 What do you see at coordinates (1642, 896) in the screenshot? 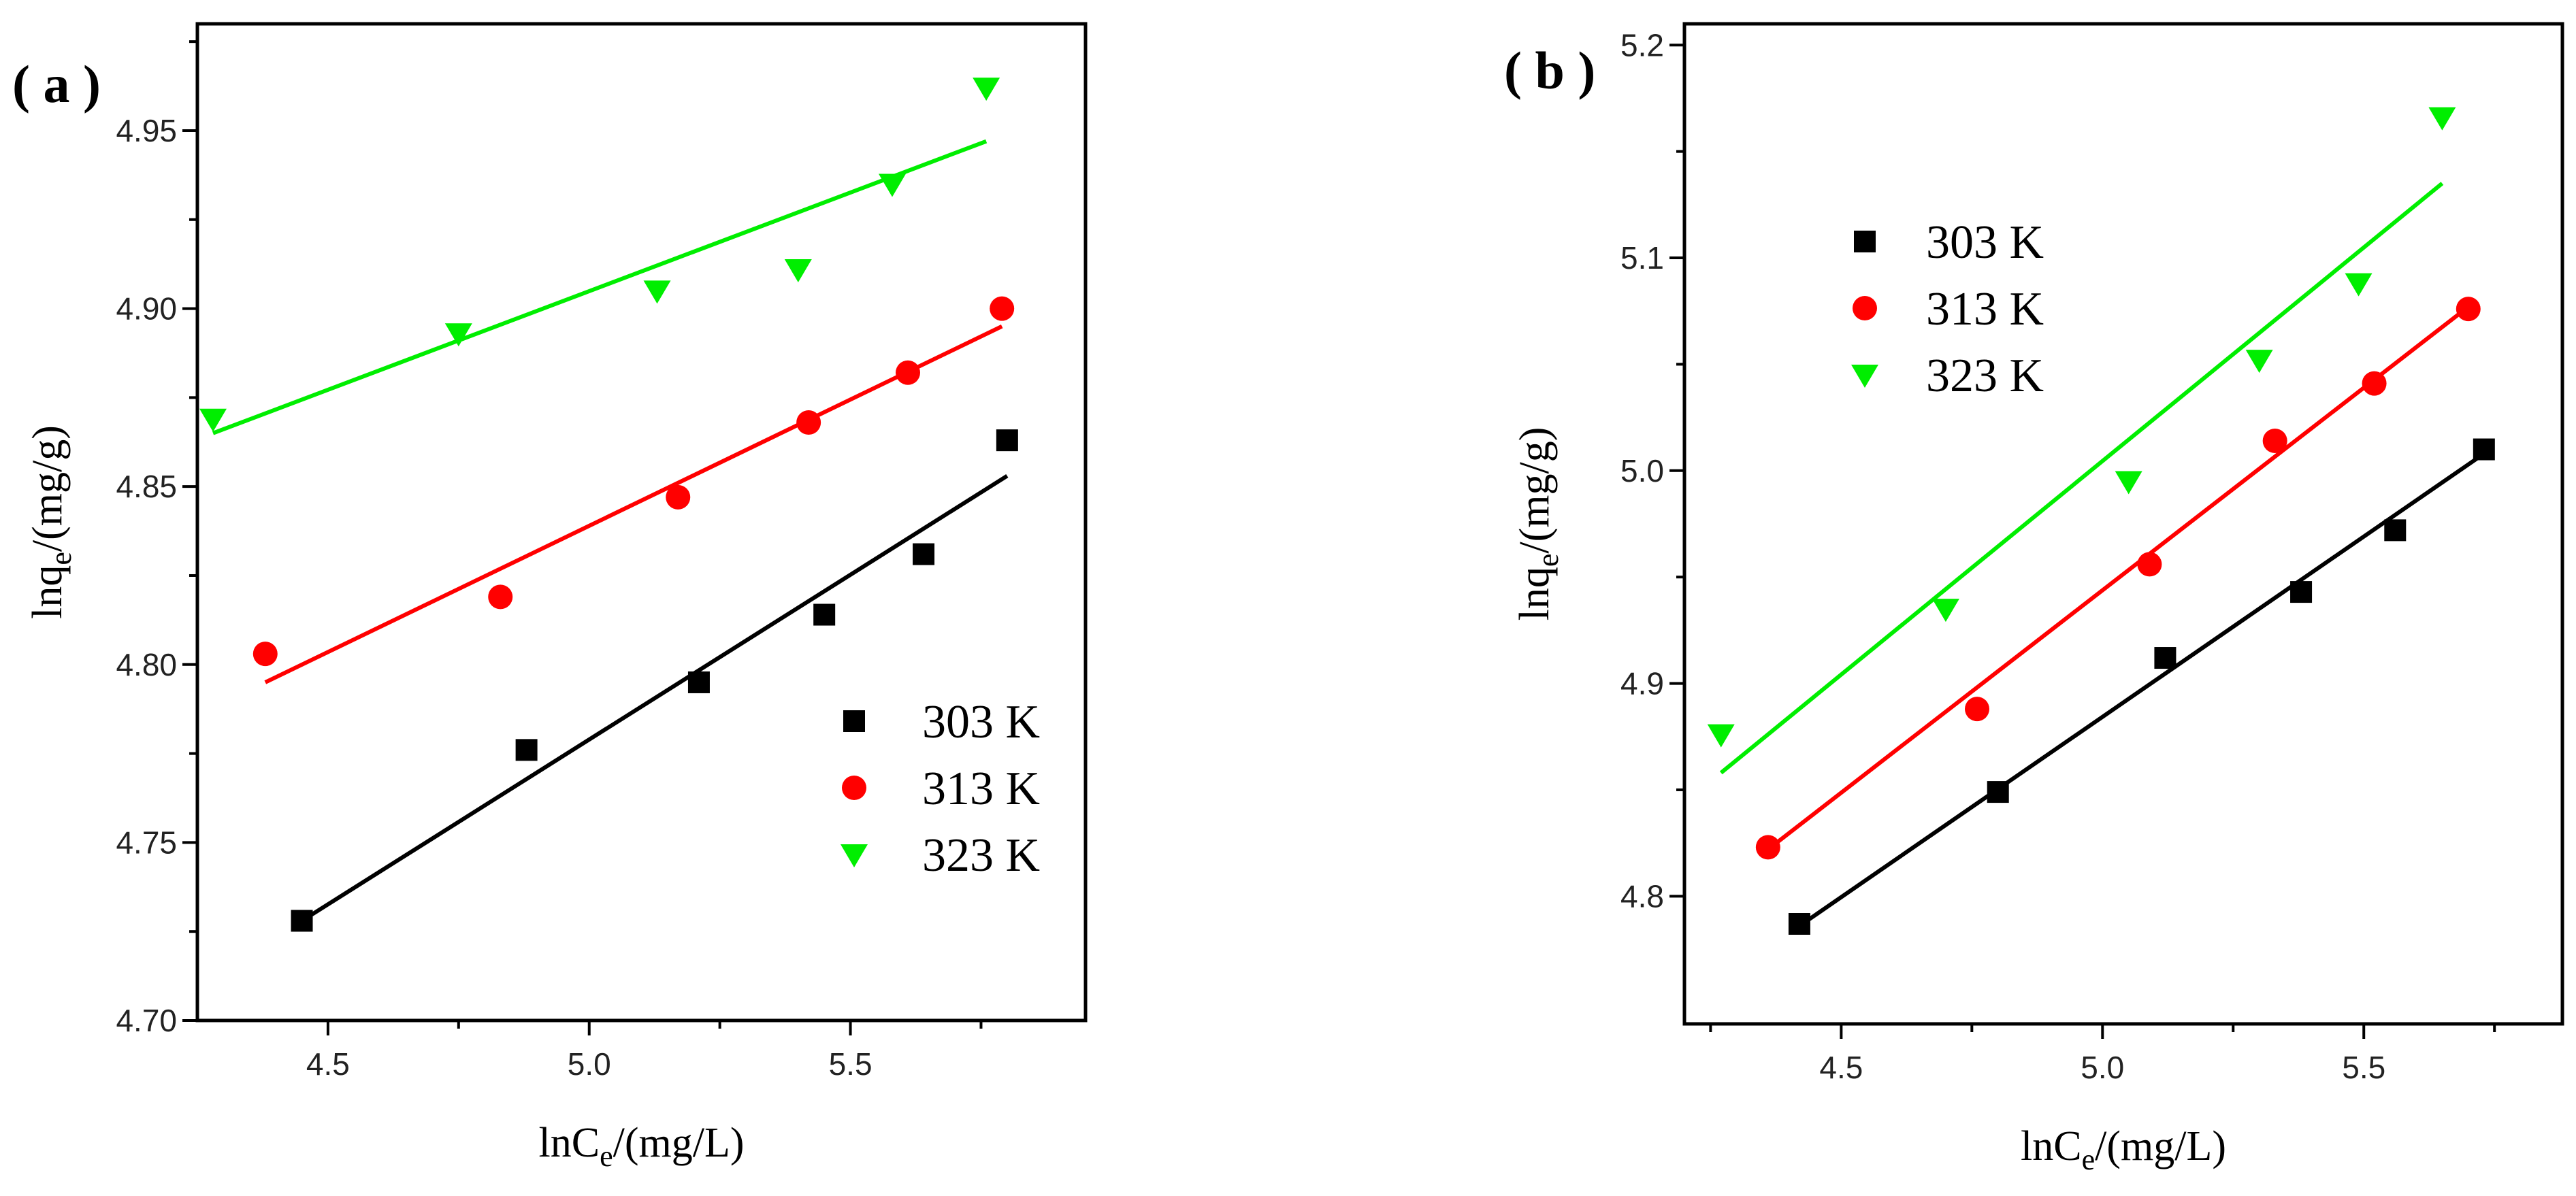
I see `y-tick-label: 4.8` at bounding box center [1642, 896].